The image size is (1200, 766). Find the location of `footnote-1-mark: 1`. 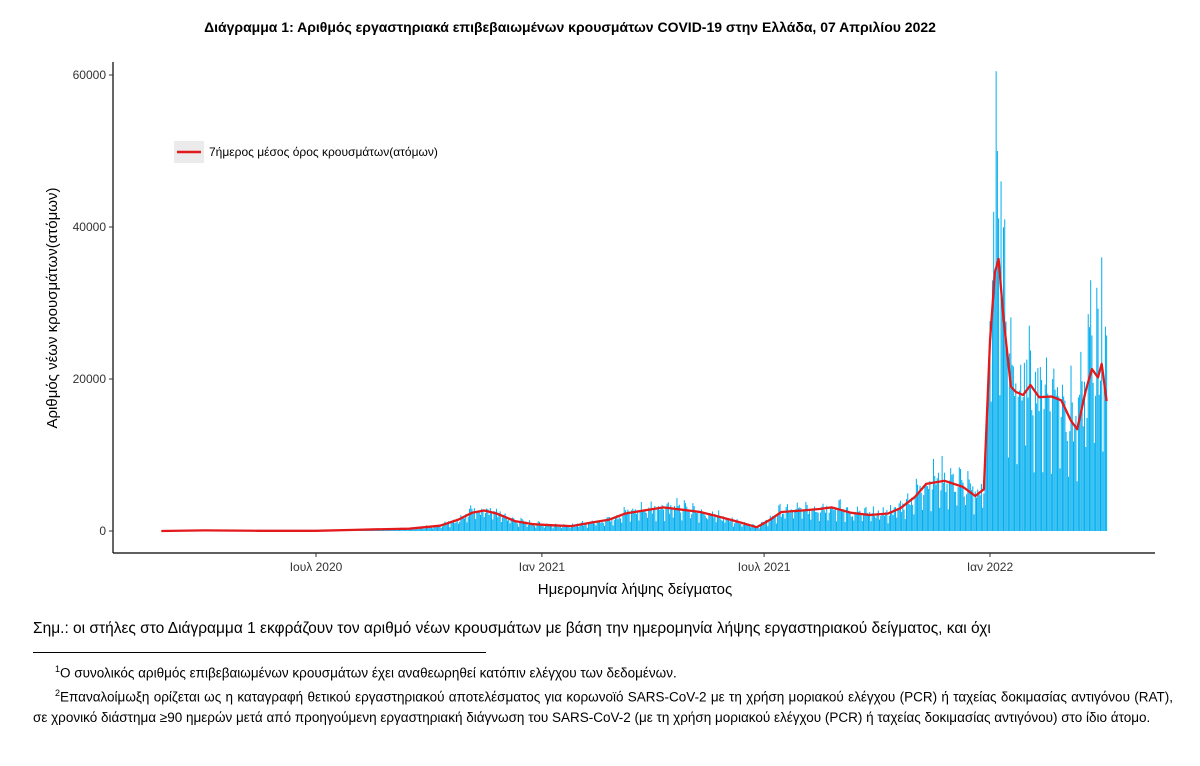

footnote-1-mark: 1 is located at coordinates (58, 669).